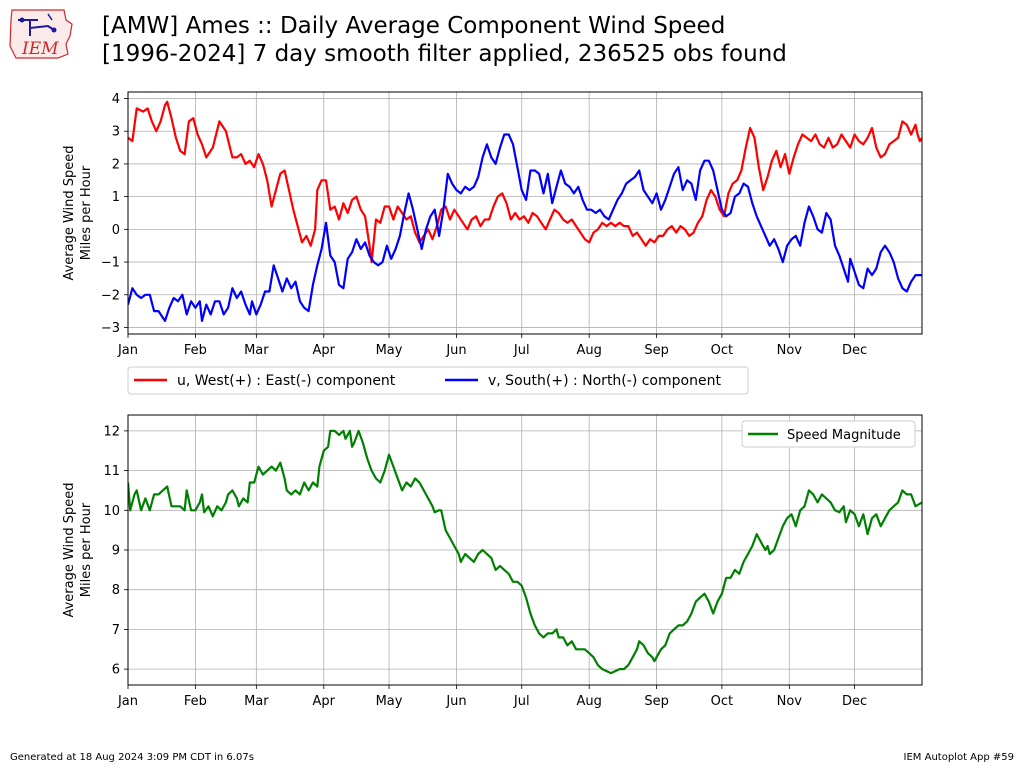 Image resolution: width=1024 pixels, height=768 pixels. What do you see at coordinates (116, 630) in the screenshot?
I see `y-tick-label: 7` at bounding box center [116, 630].